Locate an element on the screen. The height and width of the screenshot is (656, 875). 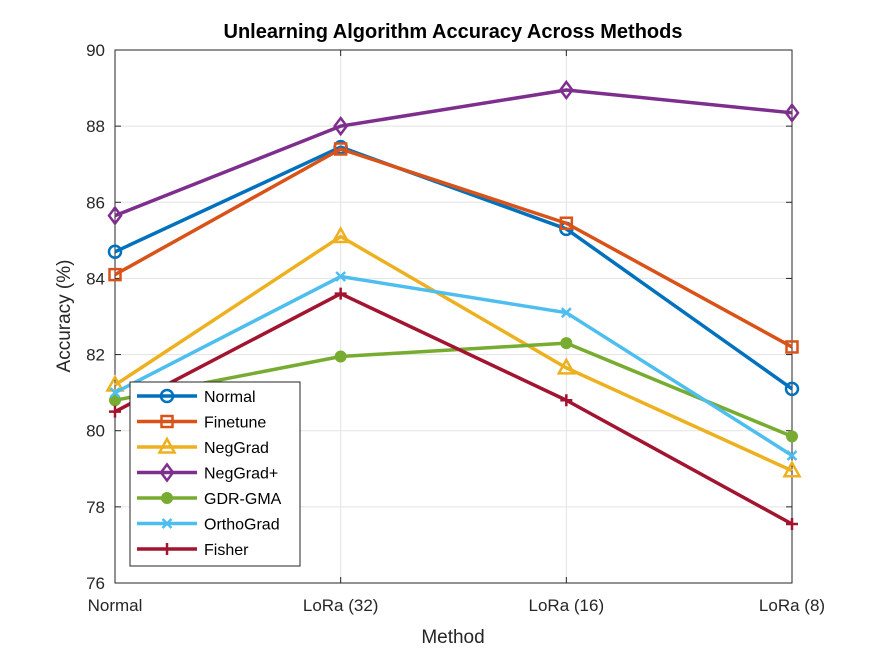
y-axis-label: Accuracy (%) is located at coordinates (64, 316).